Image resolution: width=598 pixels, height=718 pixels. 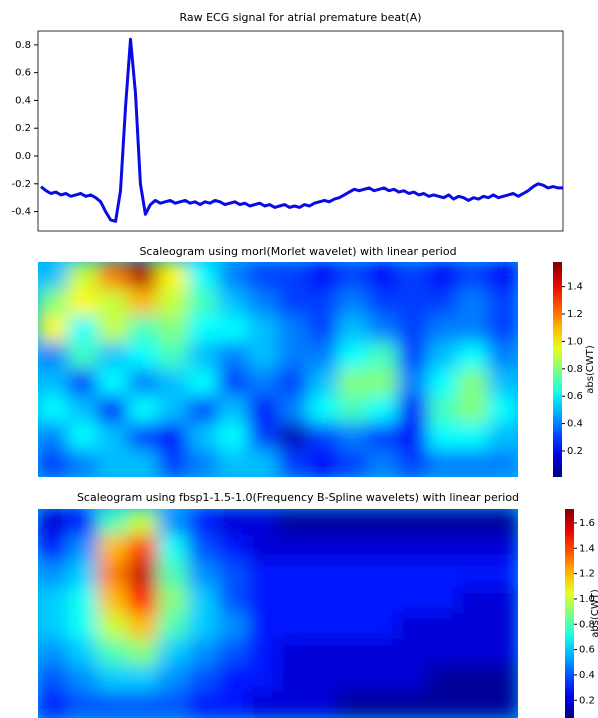 What do you see at coordinates (23, 100) in the screenshot?
I see `y-tick-label: 0.4` at bounding box center [23, 100].